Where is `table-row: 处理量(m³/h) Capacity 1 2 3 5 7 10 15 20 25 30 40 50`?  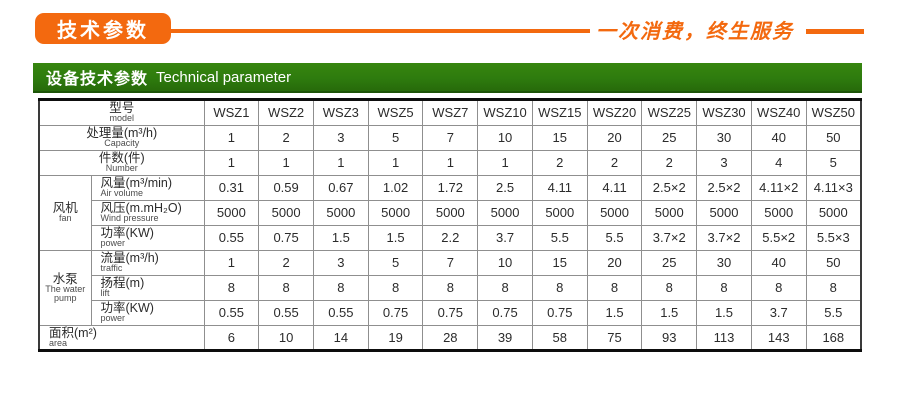
table-row: 处理量(m³/h) Capacity 1 2 3 5 7 10 15 20 25 30 40 50 is located at coordinates (450, 137).